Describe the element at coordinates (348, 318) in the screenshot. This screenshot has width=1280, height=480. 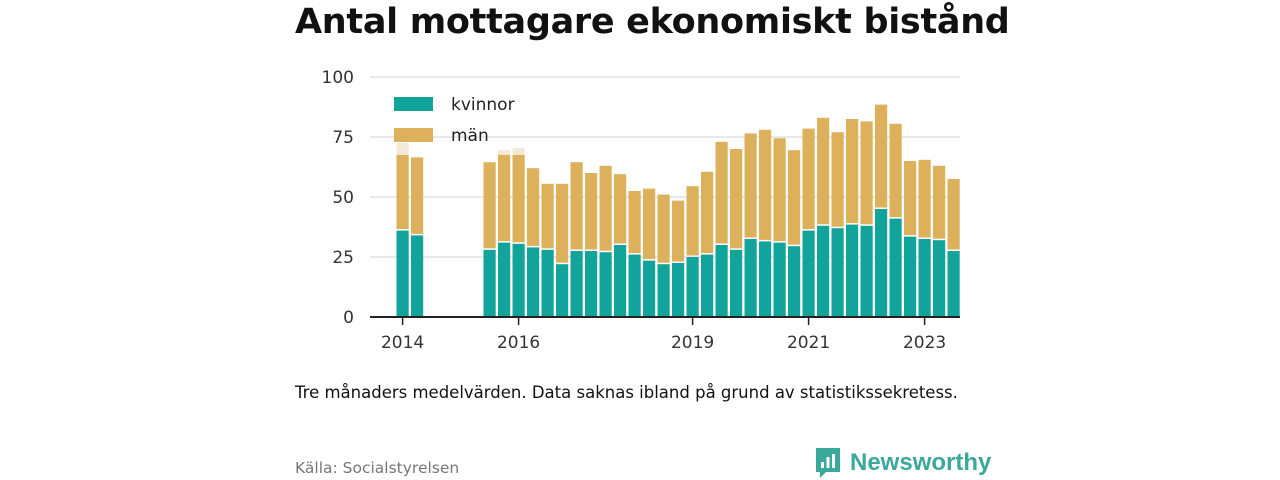
I see `y-tick-label: 0` at that location.